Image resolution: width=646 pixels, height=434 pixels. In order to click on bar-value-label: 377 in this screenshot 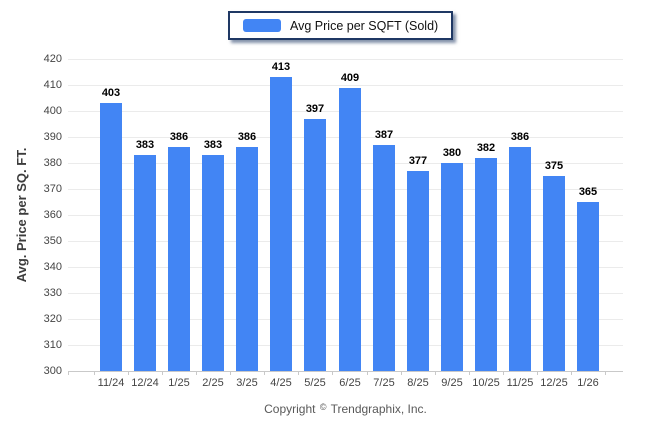, I will do `click(418, 161)`.